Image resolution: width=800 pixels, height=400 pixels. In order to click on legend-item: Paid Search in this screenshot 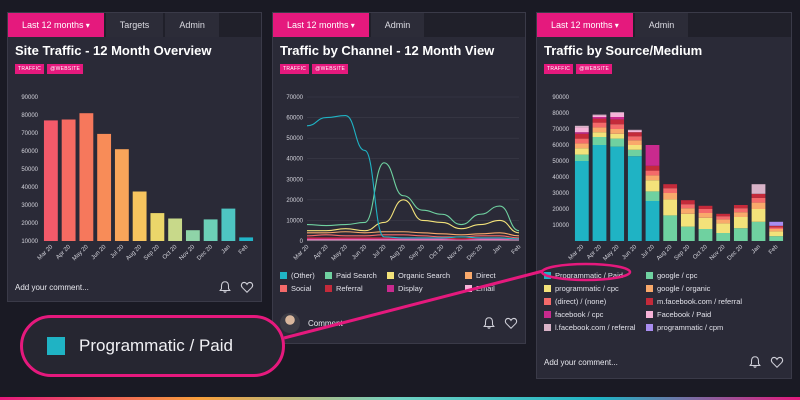, I will do `click(356, 275)`.